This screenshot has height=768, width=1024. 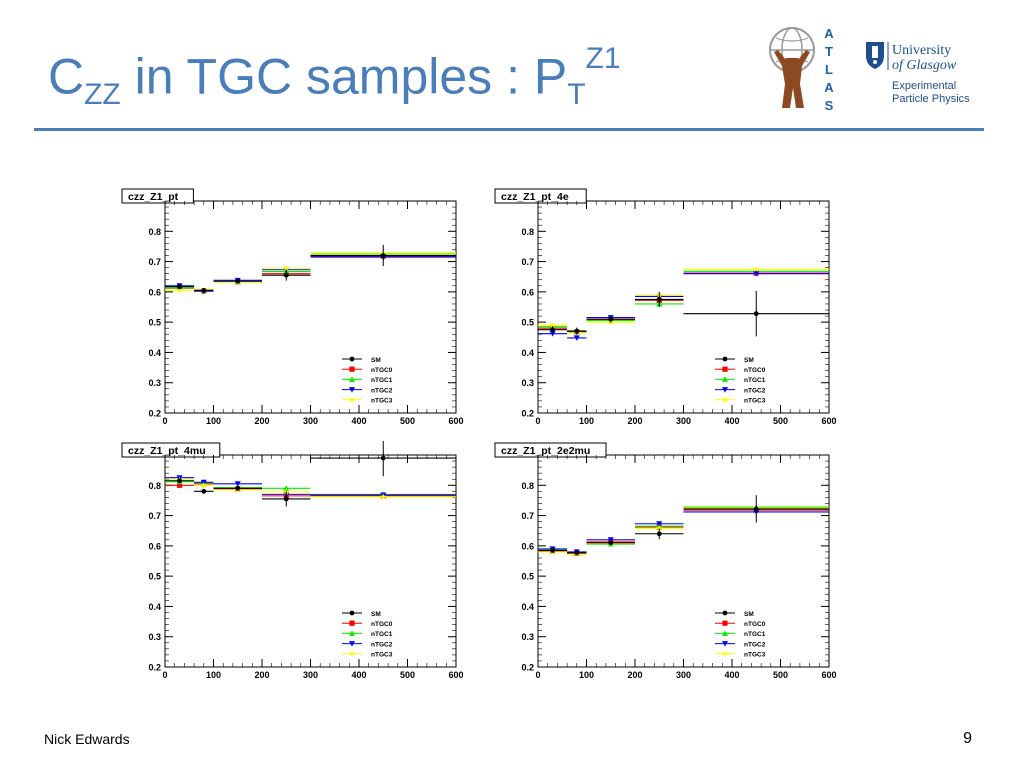 What do you see at coordinates (509, 129) in the screenshot?
I see `title-divider` at bounding box center [509, 129].